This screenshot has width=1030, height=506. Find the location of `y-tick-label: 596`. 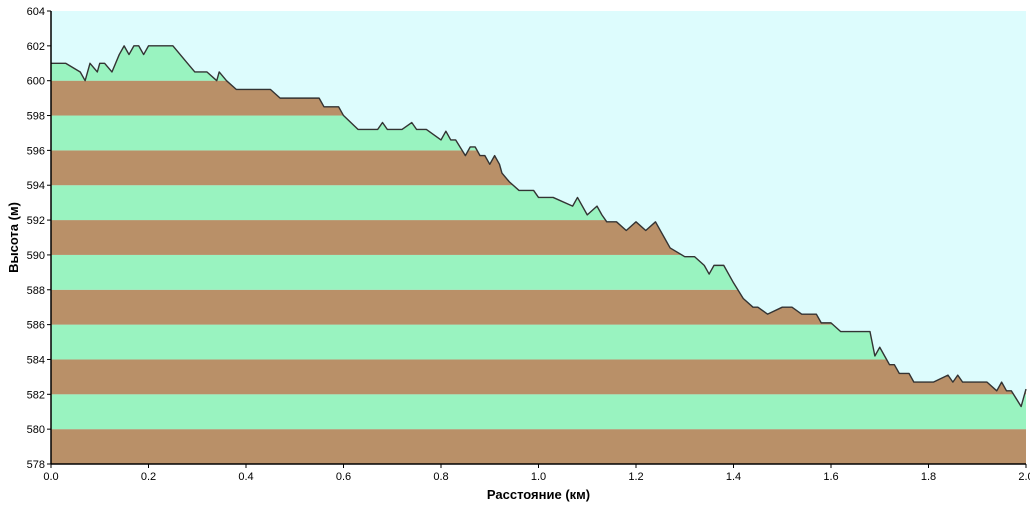

y-tick-label: 596 is located at coordinates (36, 151).